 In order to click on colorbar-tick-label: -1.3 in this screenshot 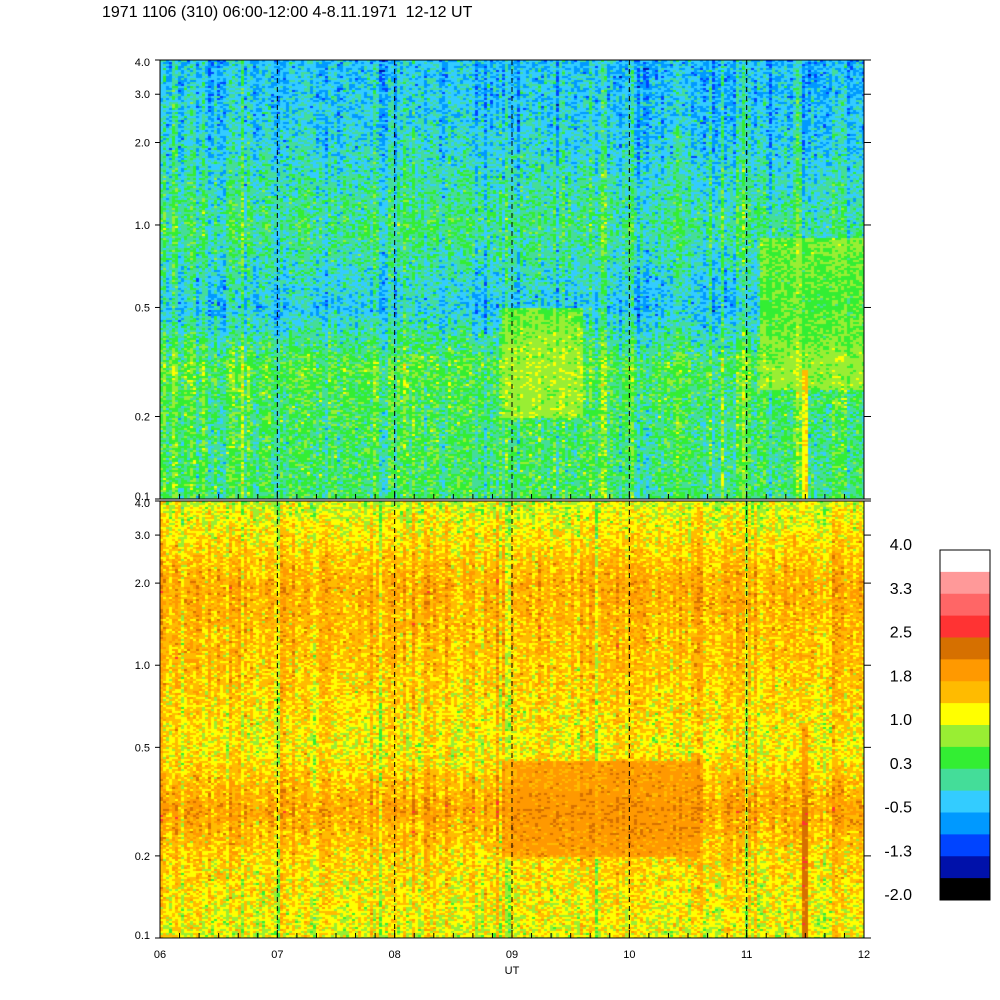, I will do `click(898, 851)`.